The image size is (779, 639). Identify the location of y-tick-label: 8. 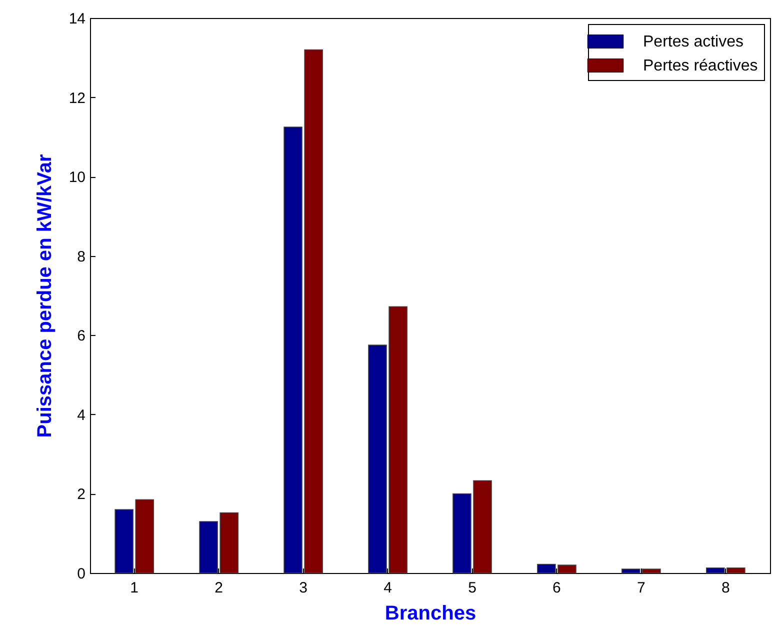
(81, 257).